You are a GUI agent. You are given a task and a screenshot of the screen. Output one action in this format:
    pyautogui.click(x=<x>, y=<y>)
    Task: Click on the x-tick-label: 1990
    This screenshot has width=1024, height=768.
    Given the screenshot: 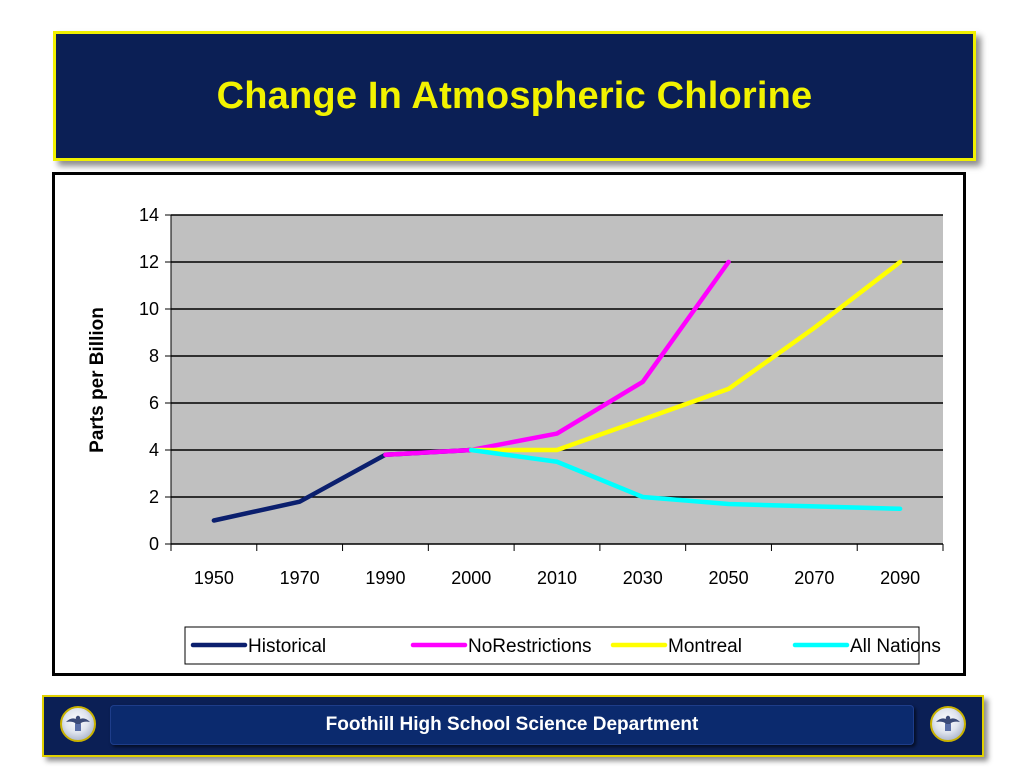 What is the action you would take?
    pyautogui.click(x=385, y=578)
    